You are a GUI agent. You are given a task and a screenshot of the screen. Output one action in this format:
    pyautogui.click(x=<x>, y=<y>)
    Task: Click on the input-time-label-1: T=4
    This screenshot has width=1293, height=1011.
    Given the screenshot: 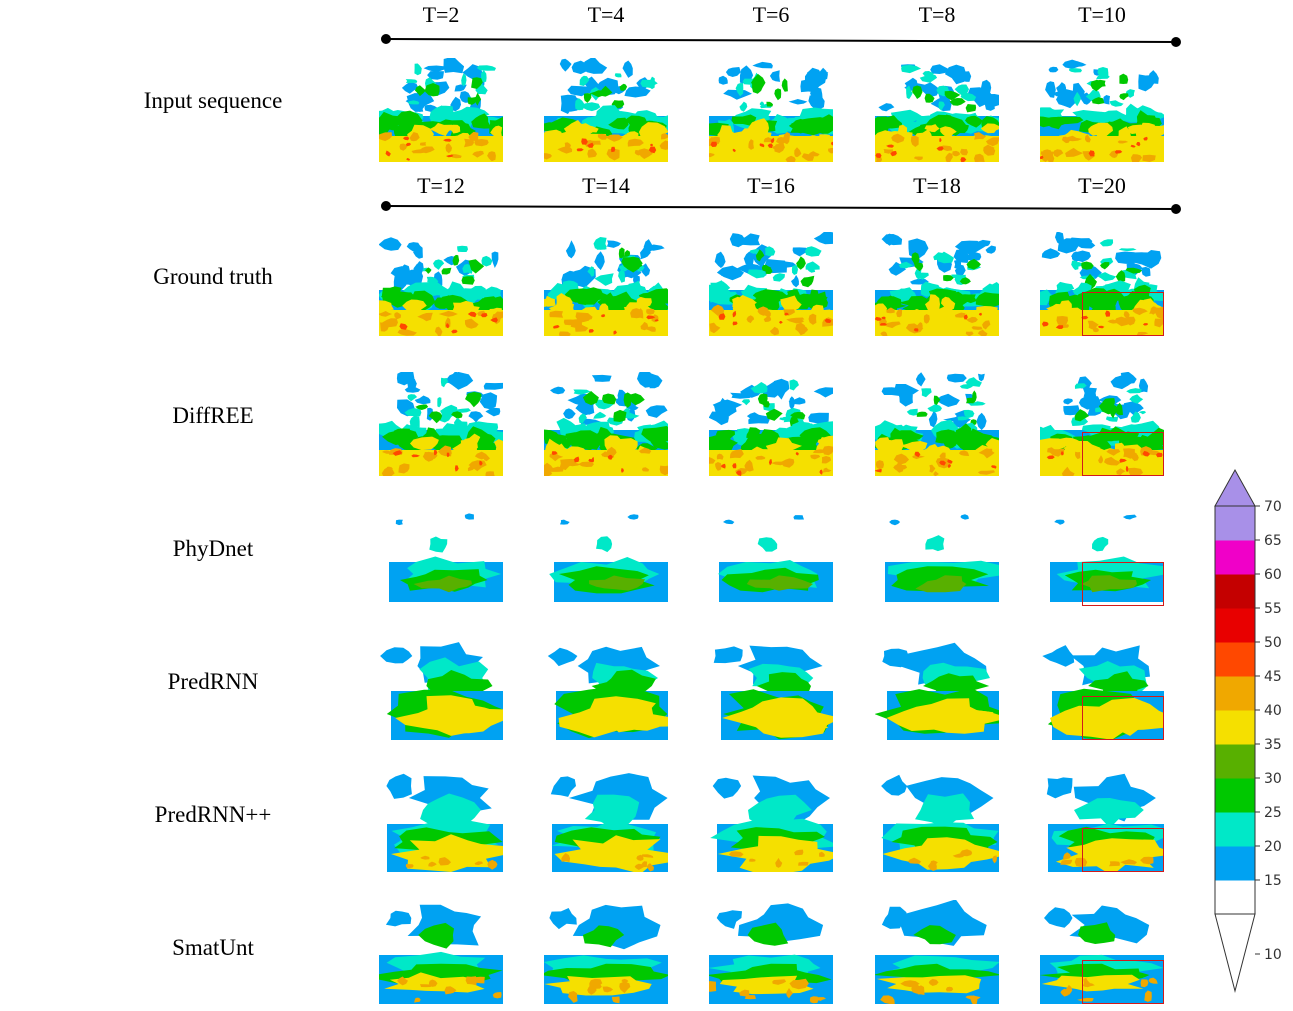 What is the action you would take?
    pyautogui.click(x=606, y=14)
    